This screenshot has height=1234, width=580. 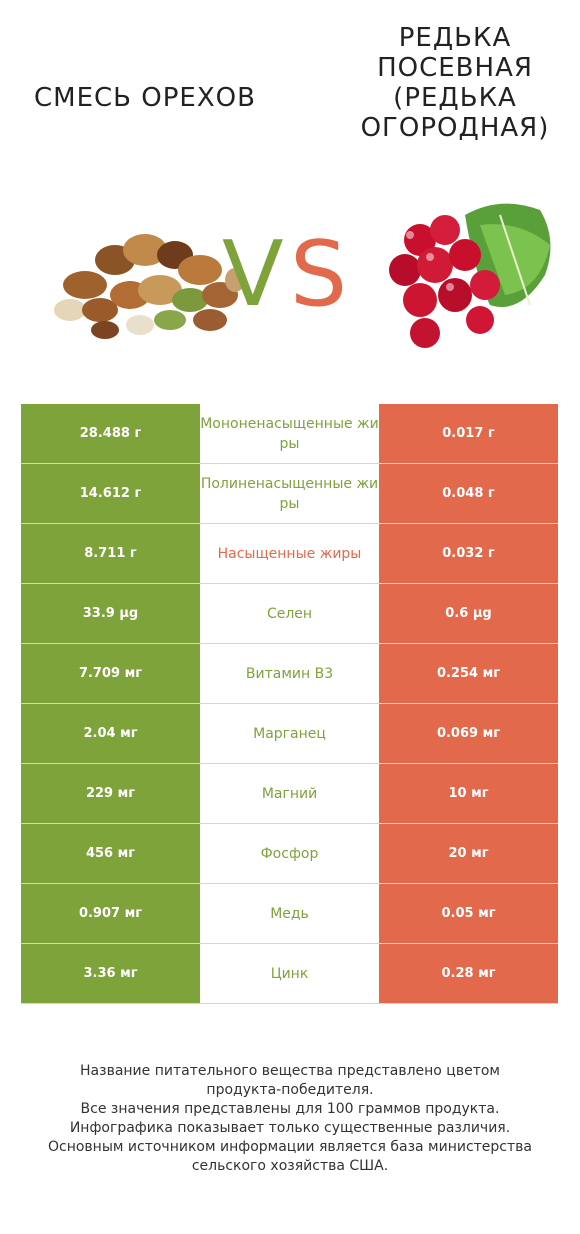 What do you see at coordinates (149, 286) in the screenshot?
I see `nut-mix-image` at bounding box center [149, 286].